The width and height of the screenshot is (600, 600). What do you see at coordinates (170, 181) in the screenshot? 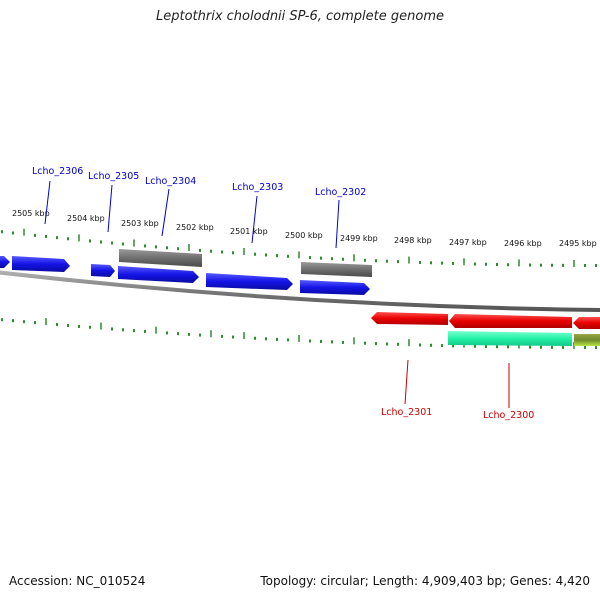
I see `gene-label-lcho-2304: Lcho_2304` at bounding box center [170, 181].